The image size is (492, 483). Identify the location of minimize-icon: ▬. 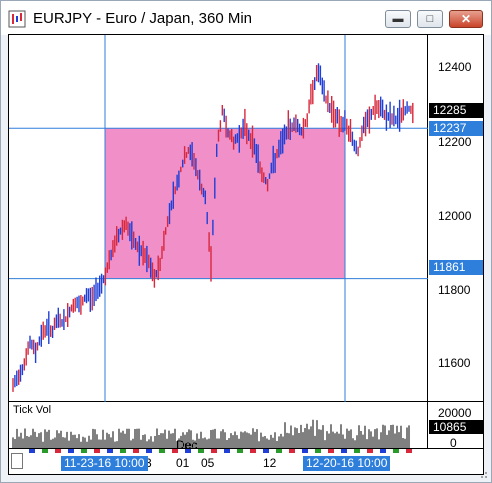
(398, 19).